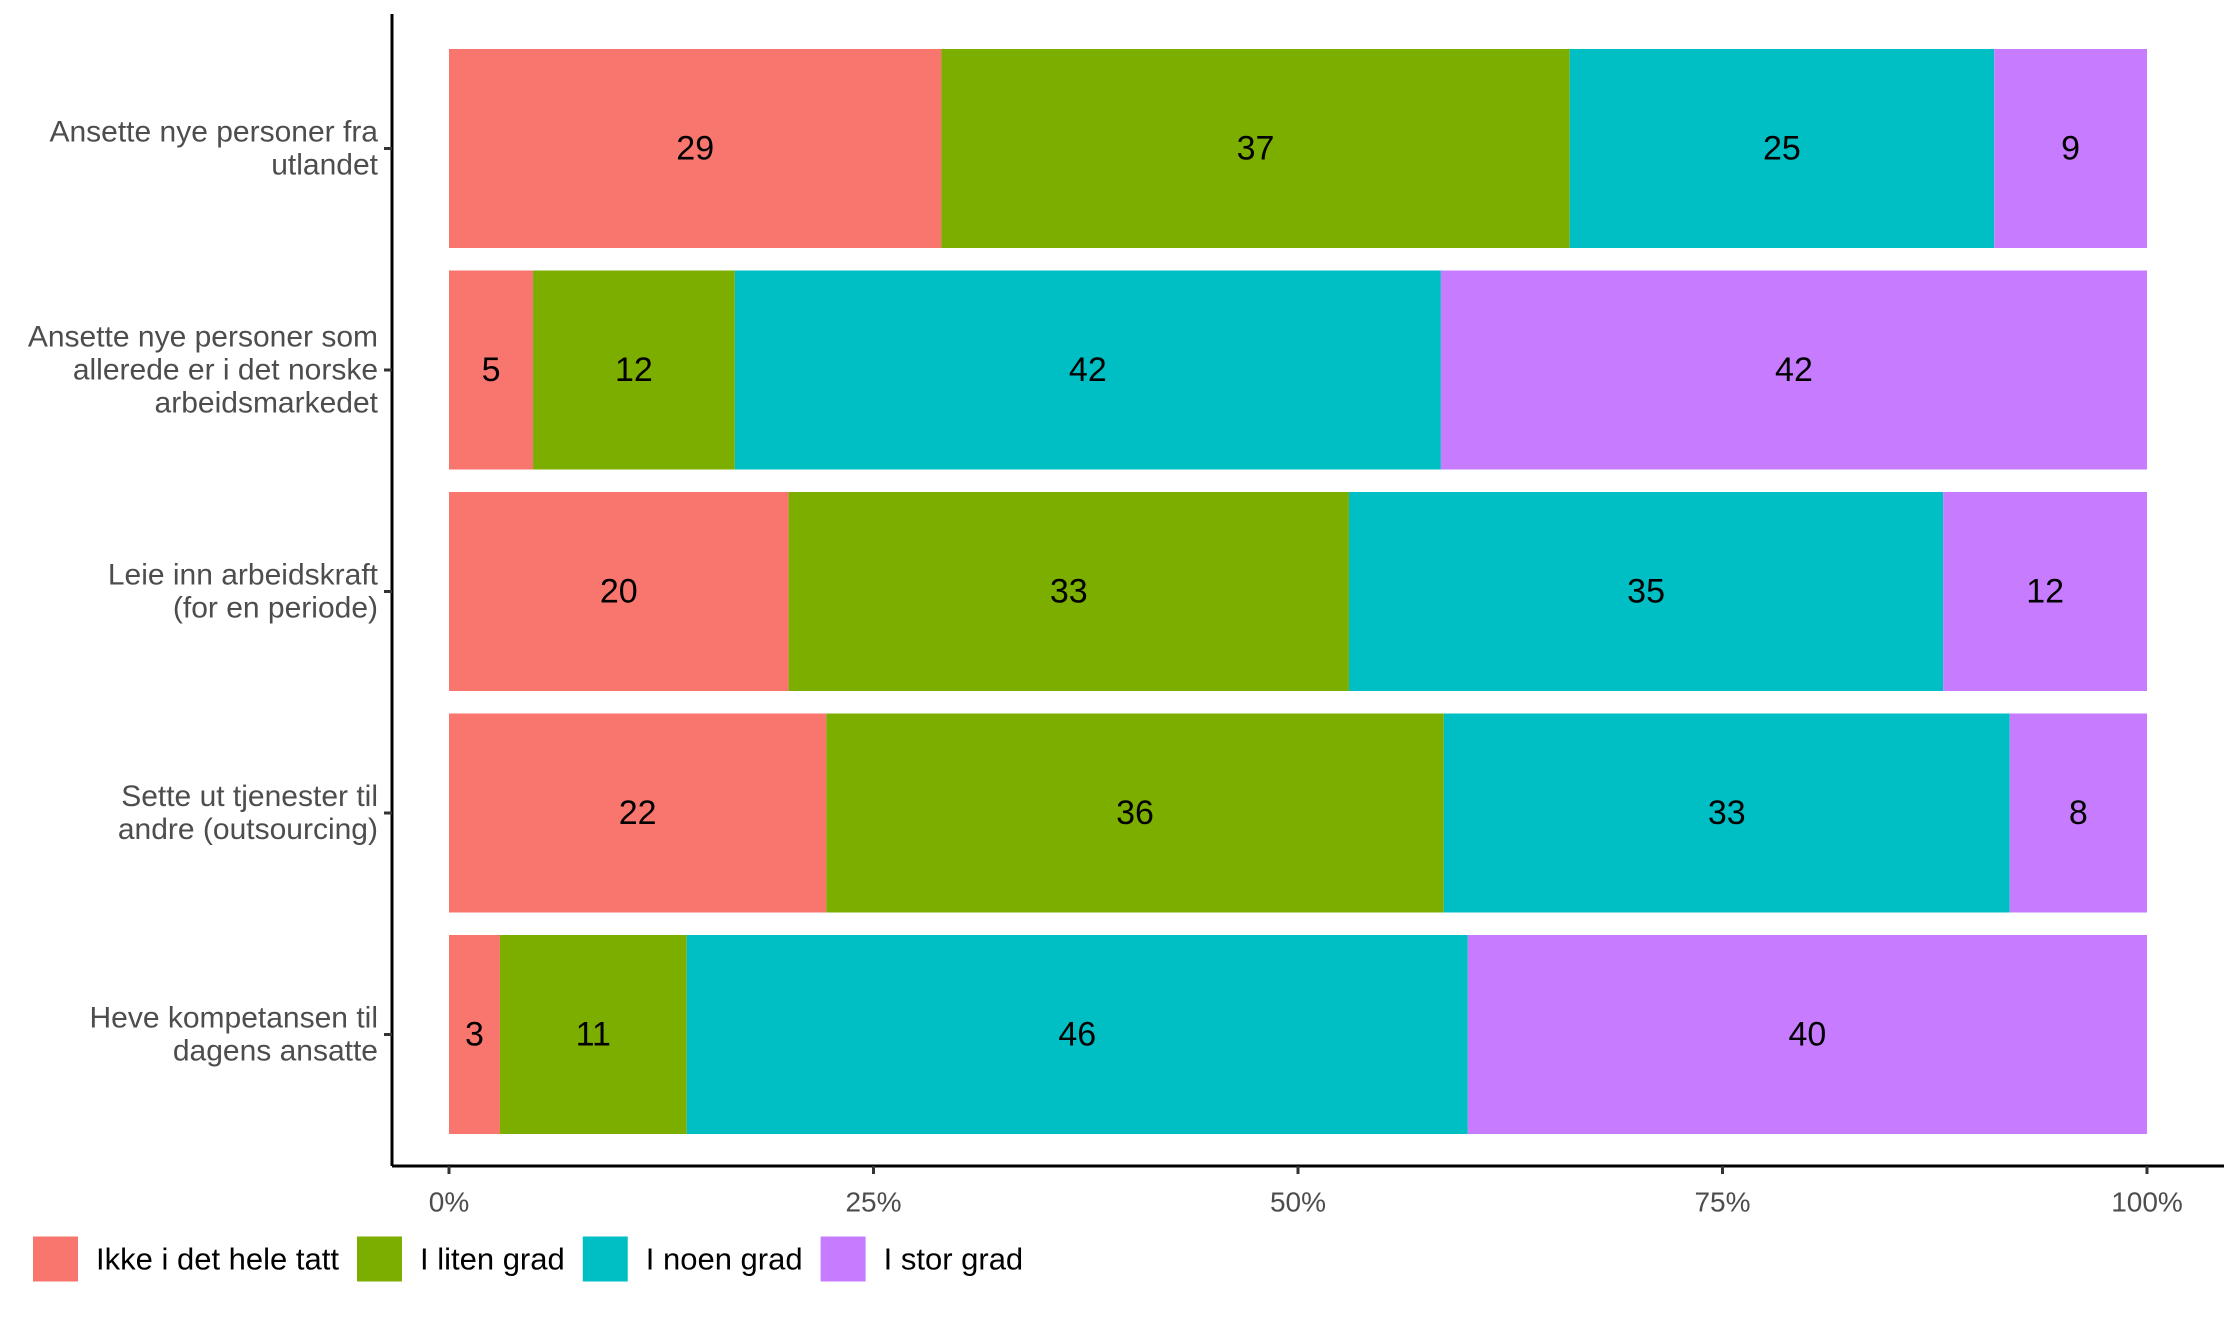 Image resolution: width=2240 pixels, height=1342 pixels. Describe the element at coordinates (243, 575) in the screenshot. I see `category-label-line: Leie inn arbeidskraft` at that location.